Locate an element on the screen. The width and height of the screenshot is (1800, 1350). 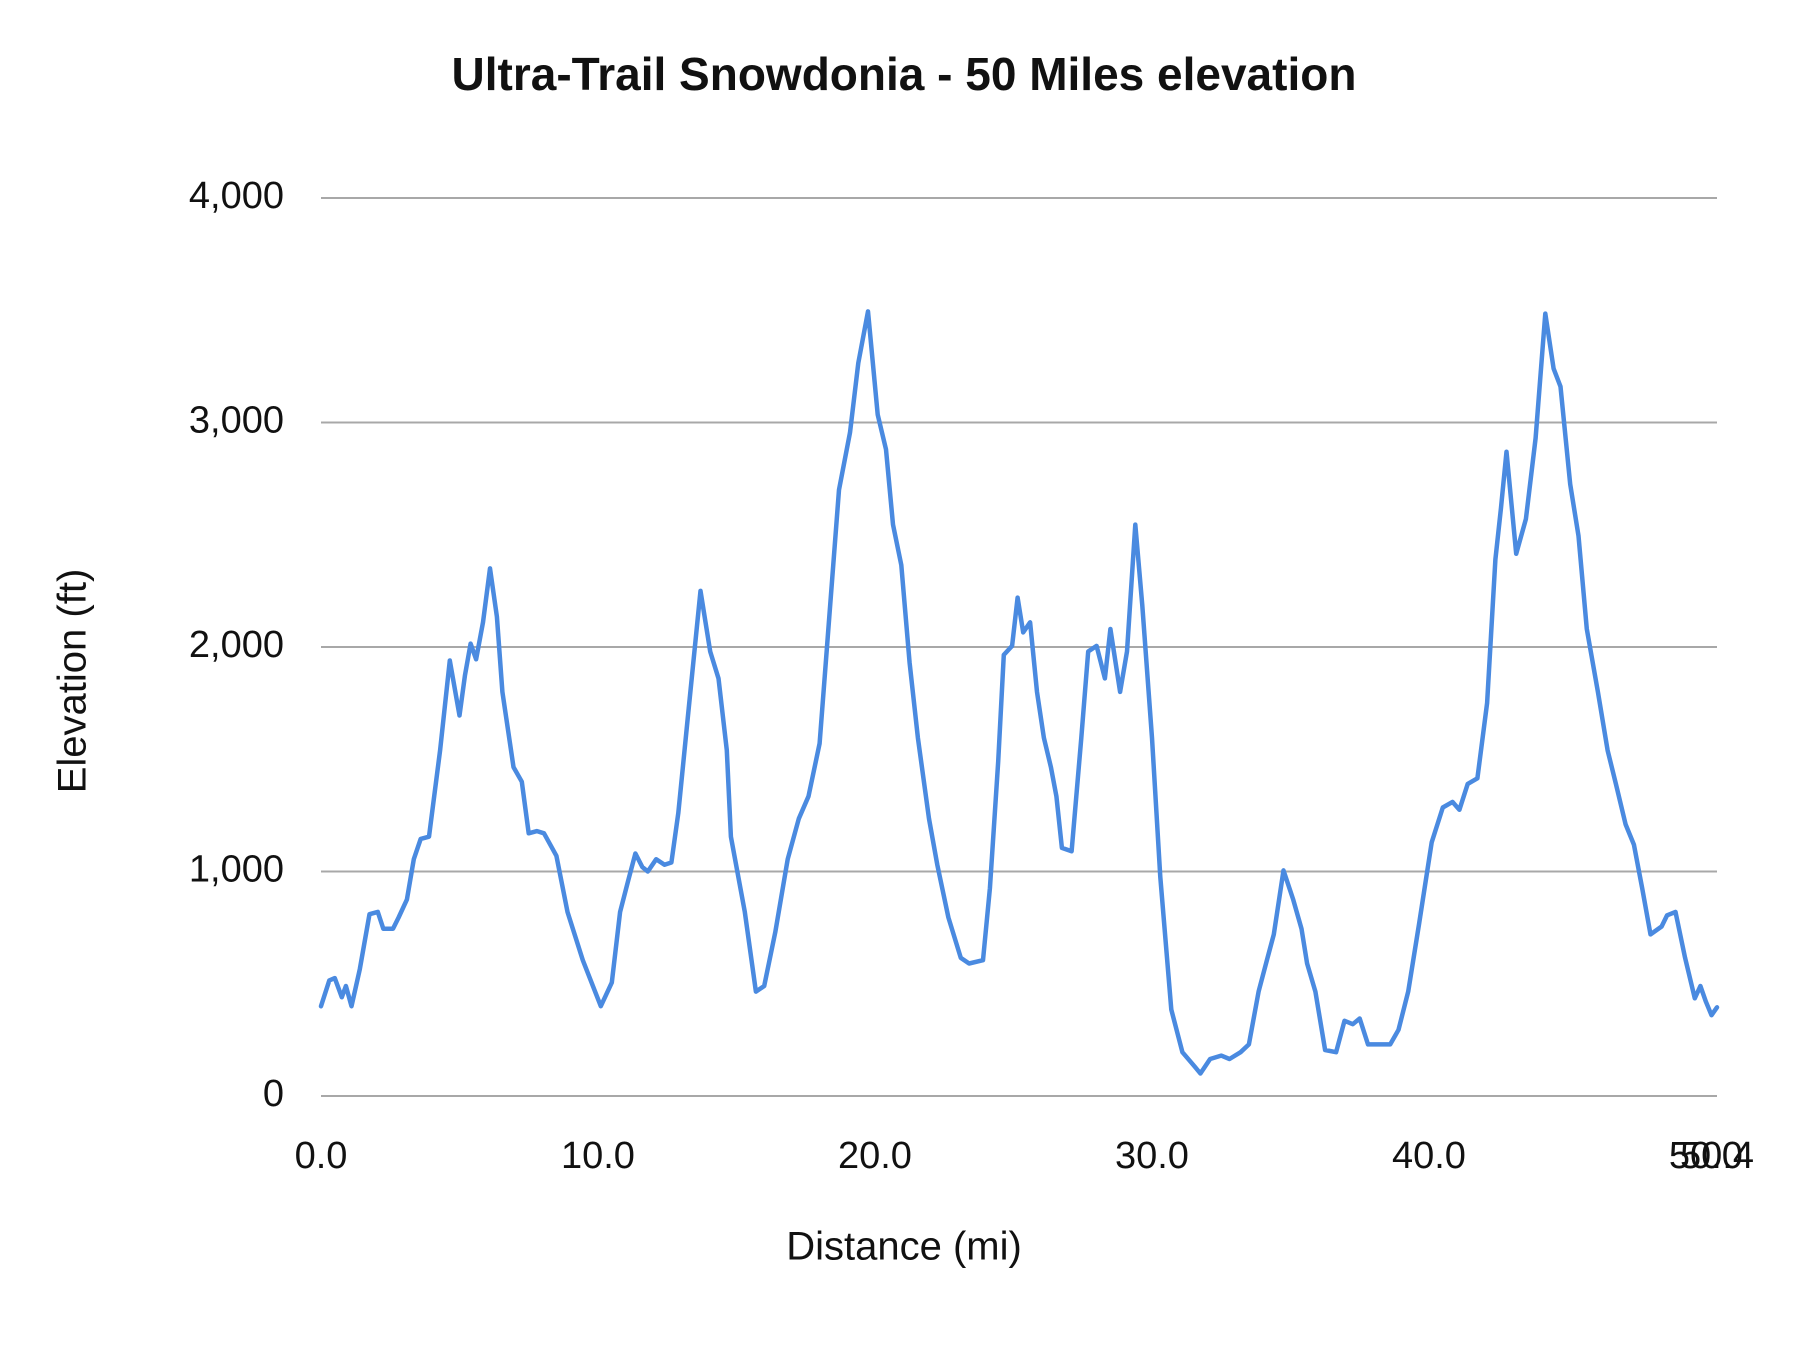
x-tick-label: 30.0 is located at coordinates (1152, 1156).